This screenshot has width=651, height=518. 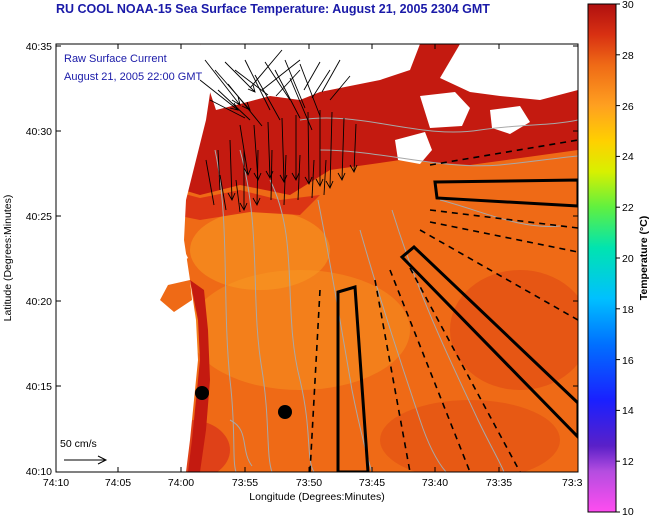 What do you see at coordinates (176, 296) in the screenshot?
I see `sst-offshore-patch` at bounding box center [176, 296].